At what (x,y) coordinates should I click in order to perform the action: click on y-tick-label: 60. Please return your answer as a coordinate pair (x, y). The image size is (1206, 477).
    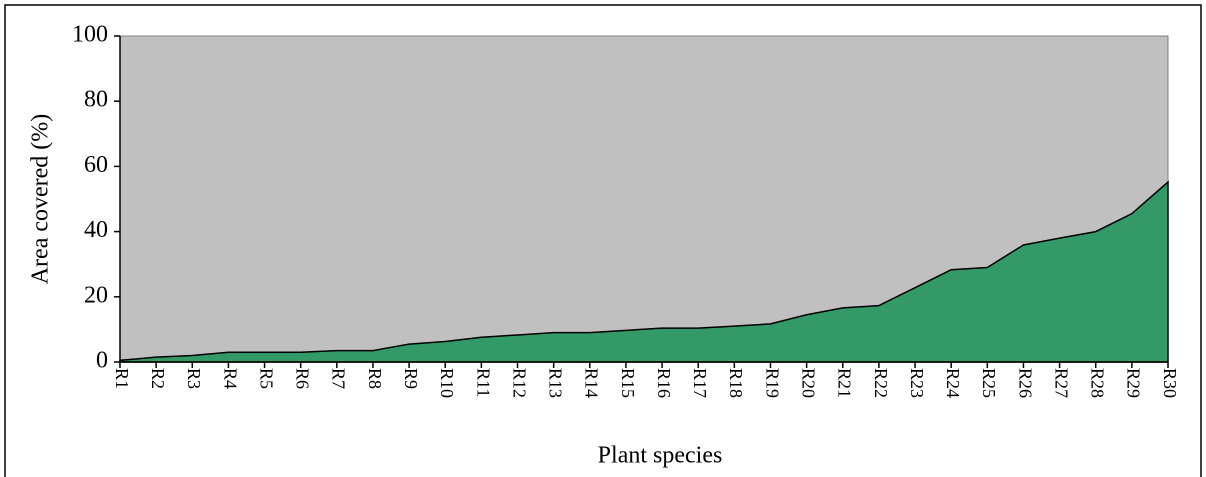
    Looking at the image, I should click on (96, 165).